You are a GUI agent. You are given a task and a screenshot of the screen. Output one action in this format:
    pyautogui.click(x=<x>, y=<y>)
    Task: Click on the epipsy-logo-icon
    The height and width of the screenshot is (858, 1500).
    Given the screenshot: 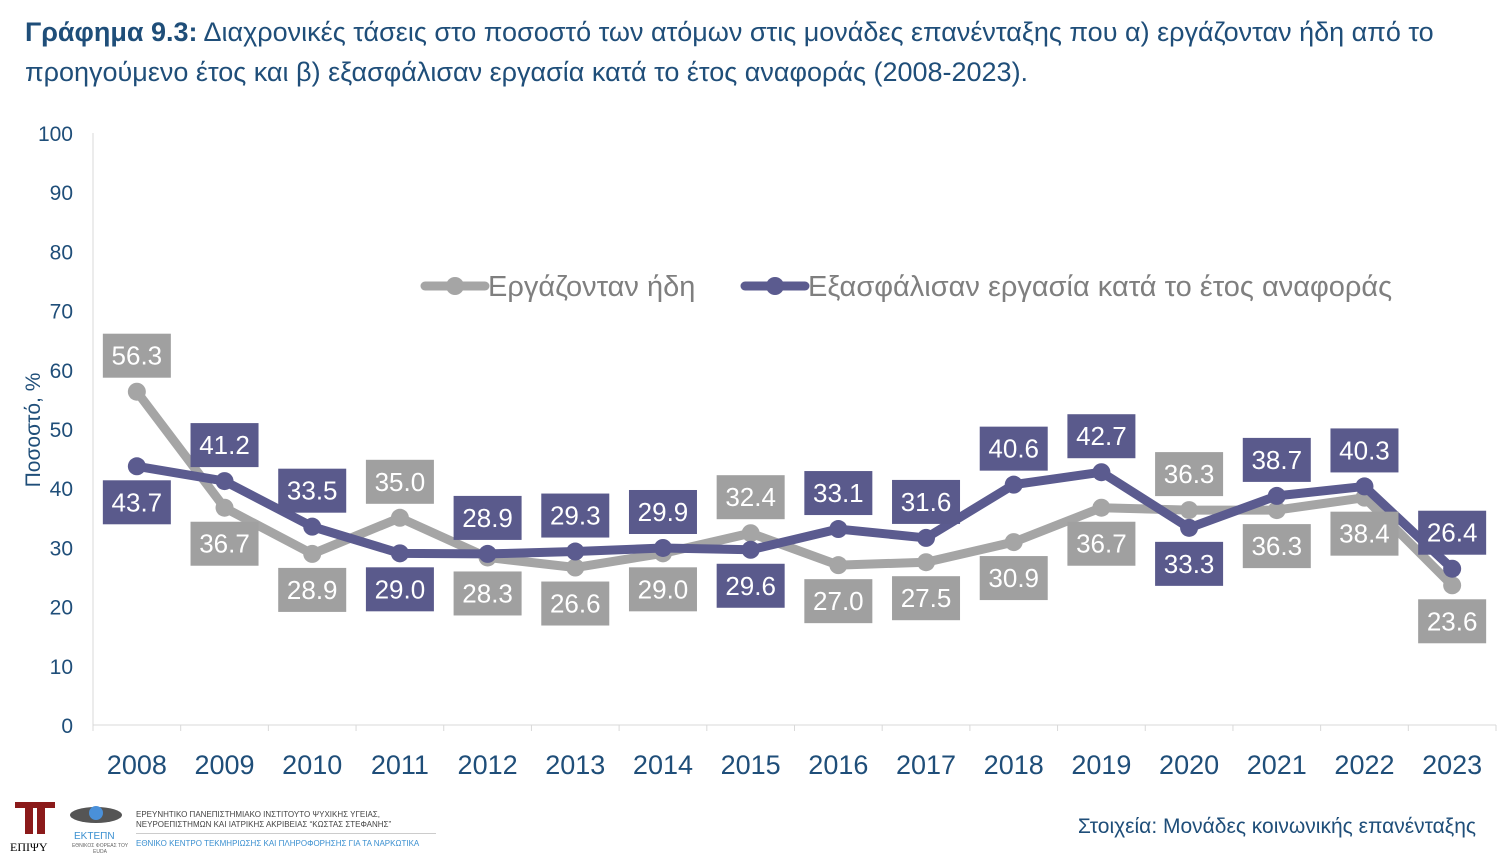 What is the action you would take?
    pyautogui.click(x=35, y=818)
    